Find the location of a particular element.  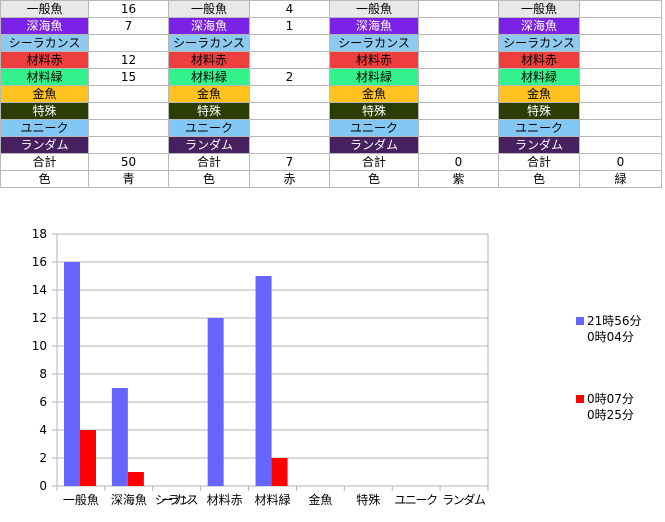

value-cell: 赤 is located at coordinates (289, 179).